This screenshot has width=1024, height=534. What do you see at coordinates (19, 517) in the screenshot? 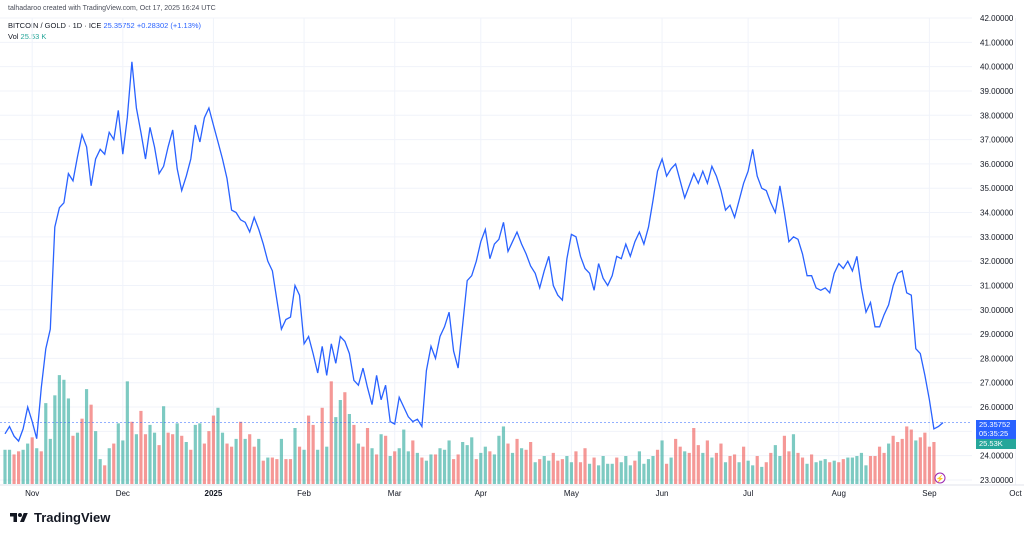
I see `tradingview-logo-icon` at bounding box center [19, 517].